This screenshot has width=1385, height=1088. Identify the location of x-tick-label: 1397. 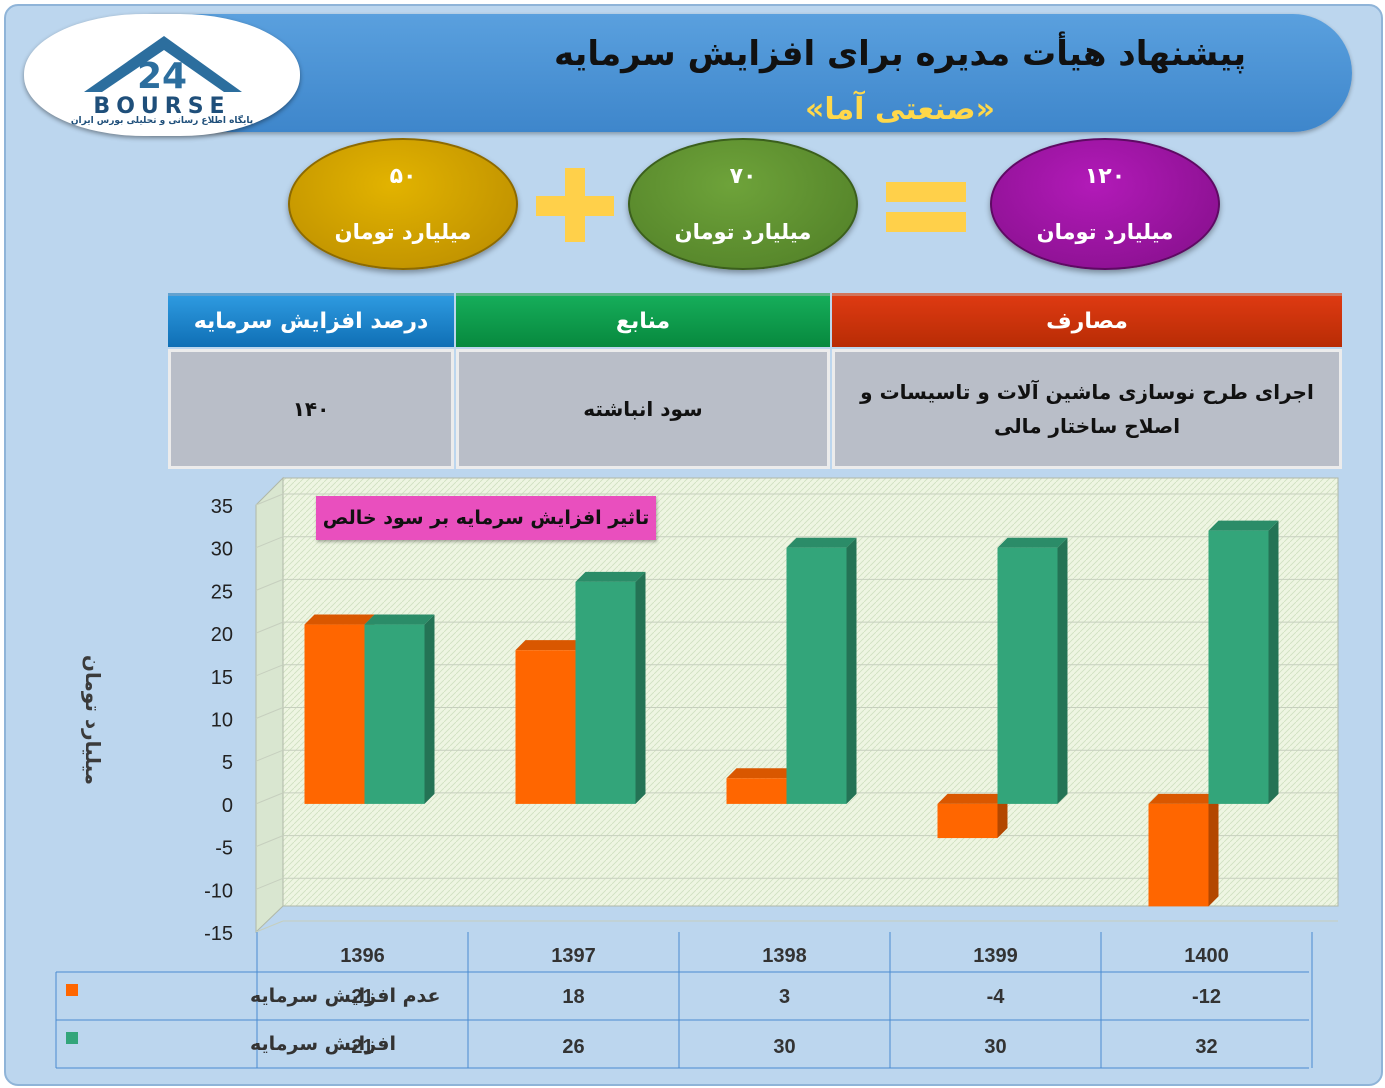
(573, 956).